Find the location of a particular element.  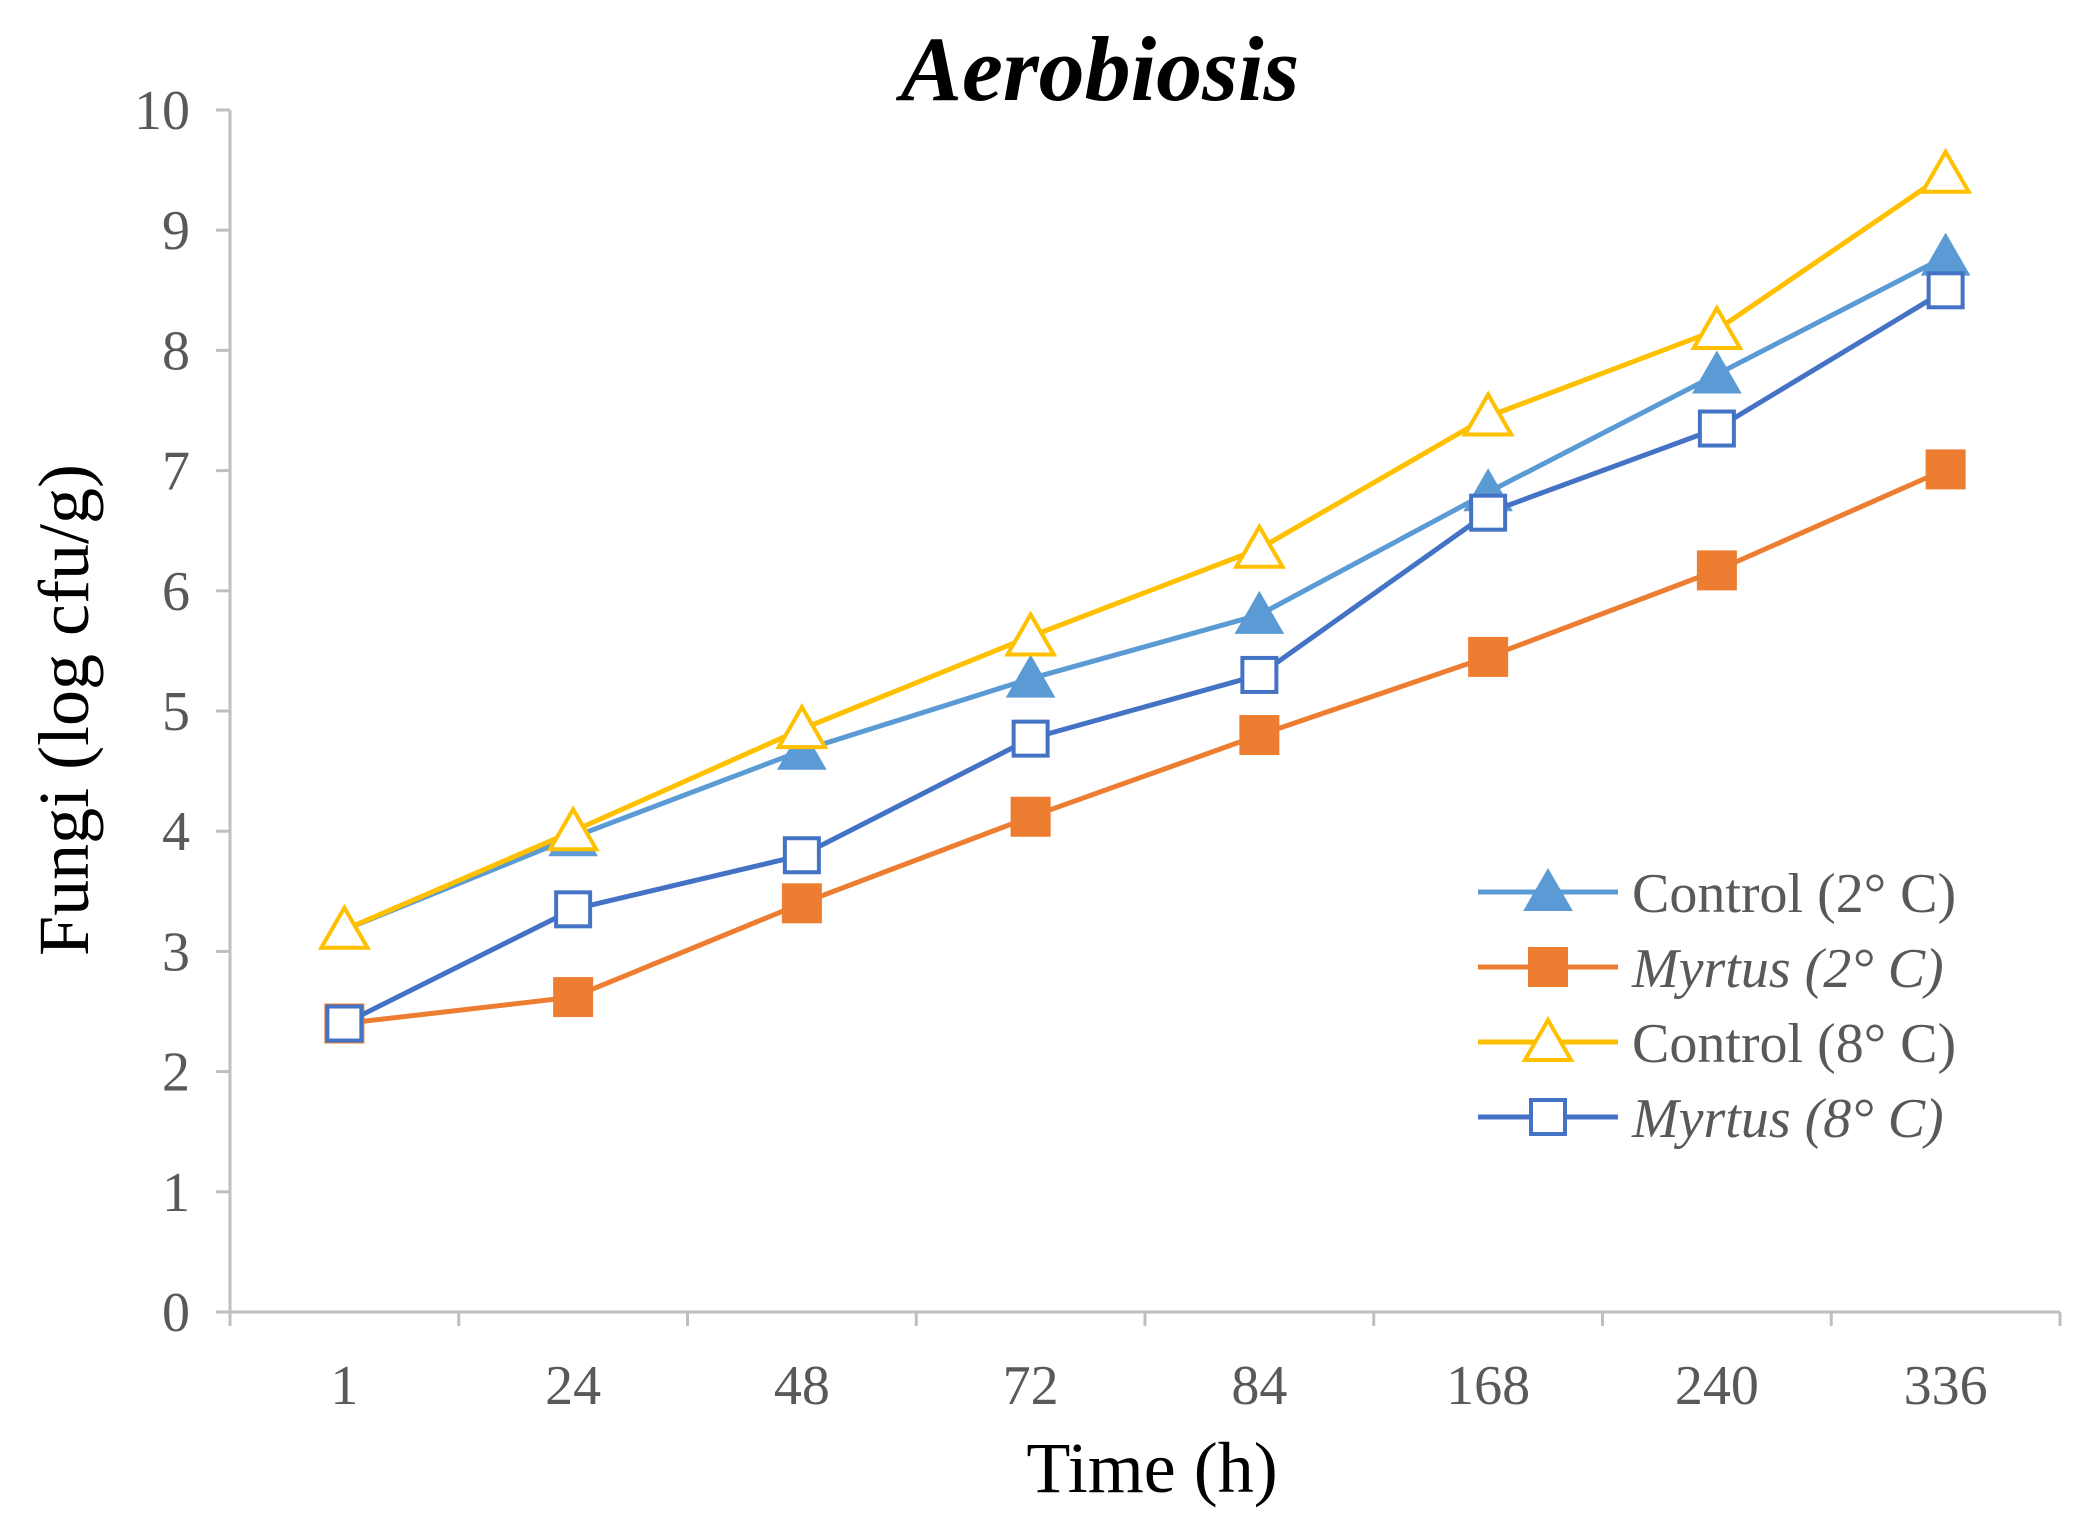

y-tick-label: 9 is located at coordinates (176, 231).